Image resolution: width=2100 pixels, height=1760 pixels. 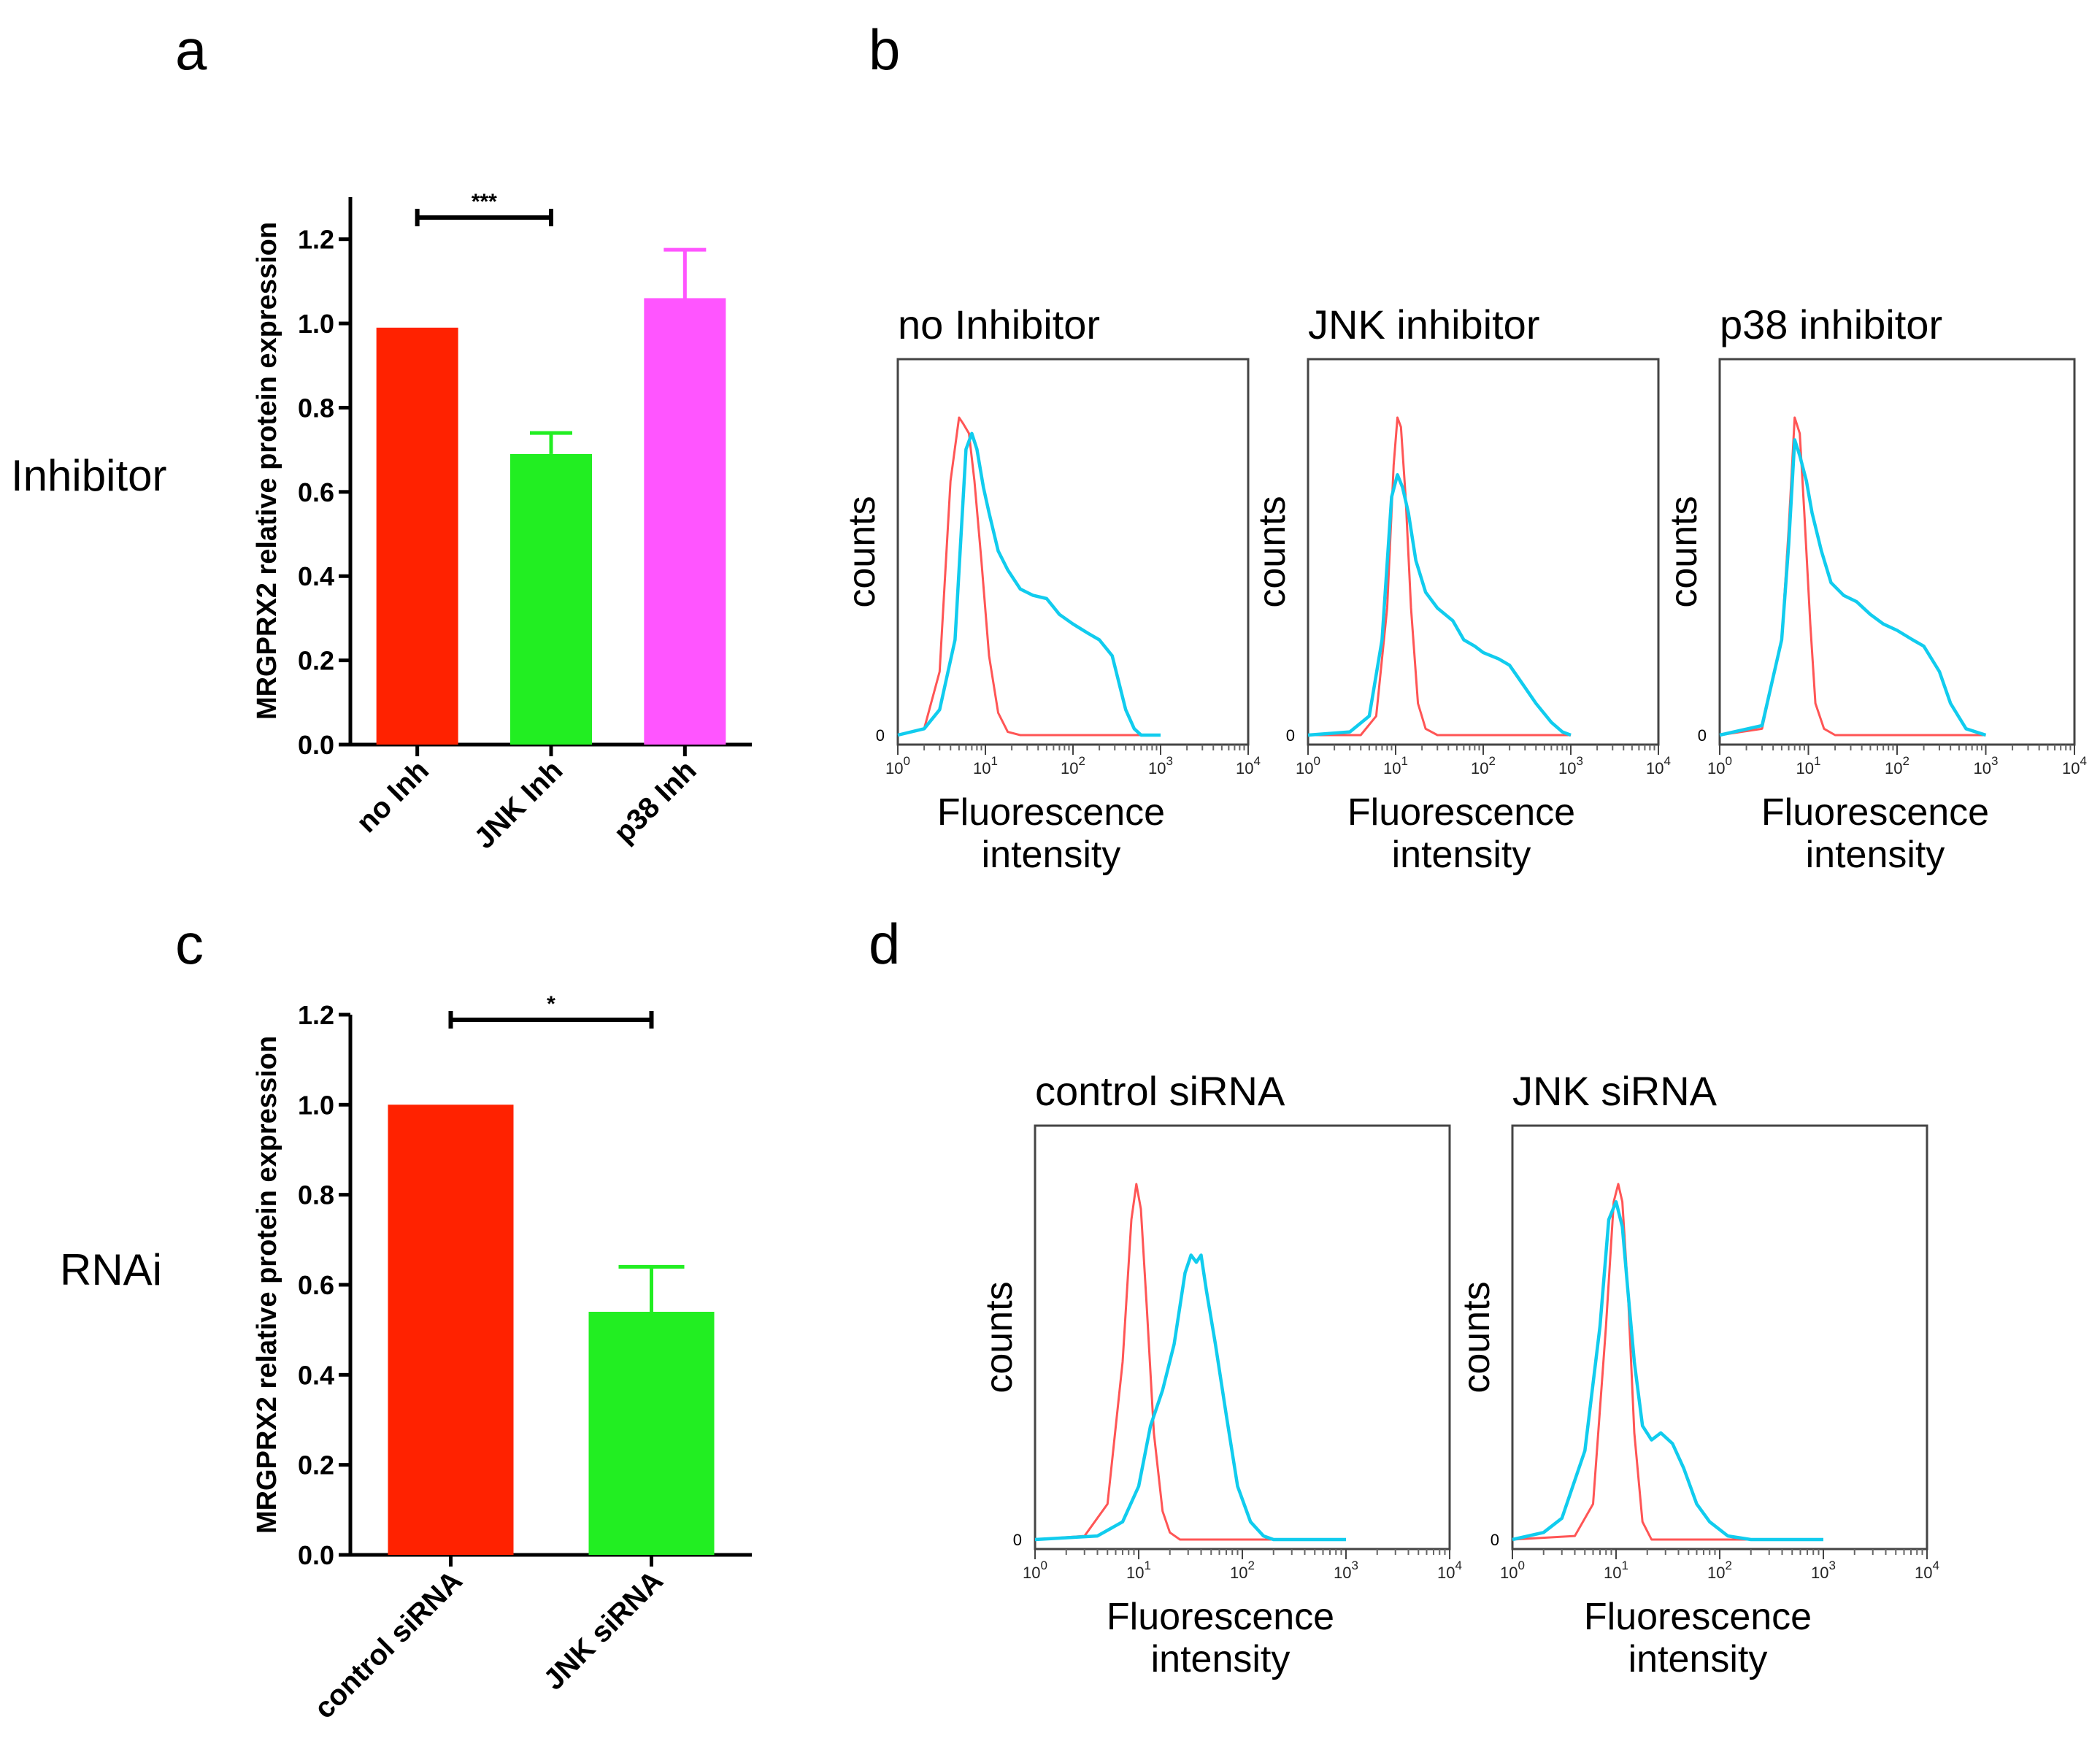 I want to click on x-tick-label: 10⁰, so click(x=1719, y=765).